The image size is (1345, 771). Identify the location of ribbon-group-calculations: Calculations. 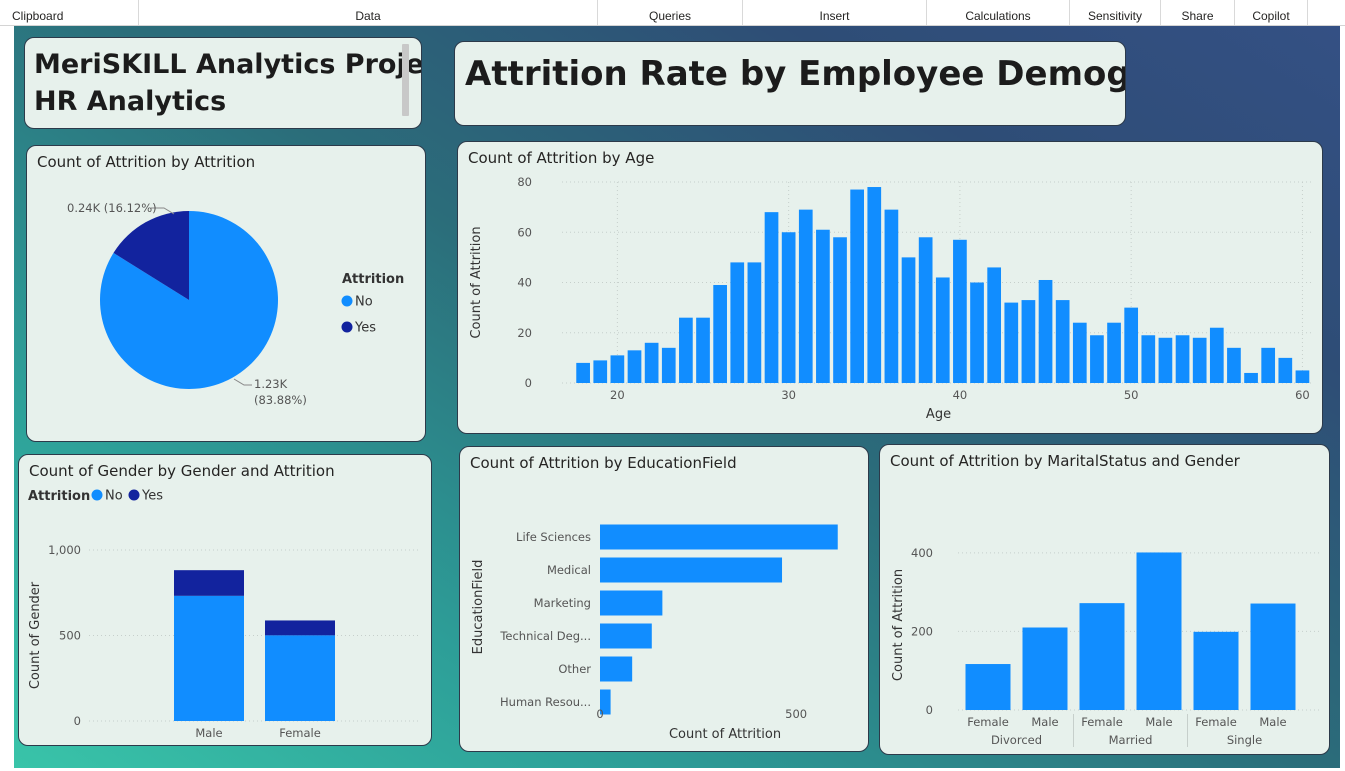
(998, 12).